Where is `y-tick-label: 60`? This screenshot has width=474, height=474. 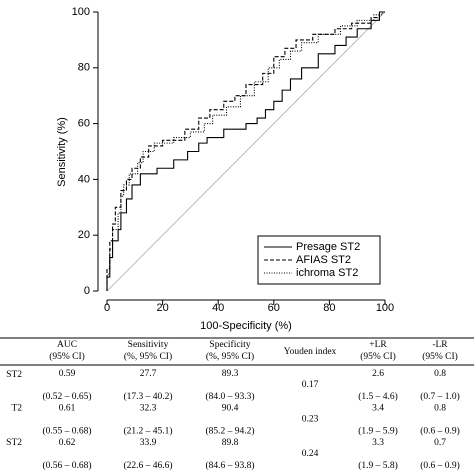
y-tick-label: 60 is located at coordinates (84, 124).